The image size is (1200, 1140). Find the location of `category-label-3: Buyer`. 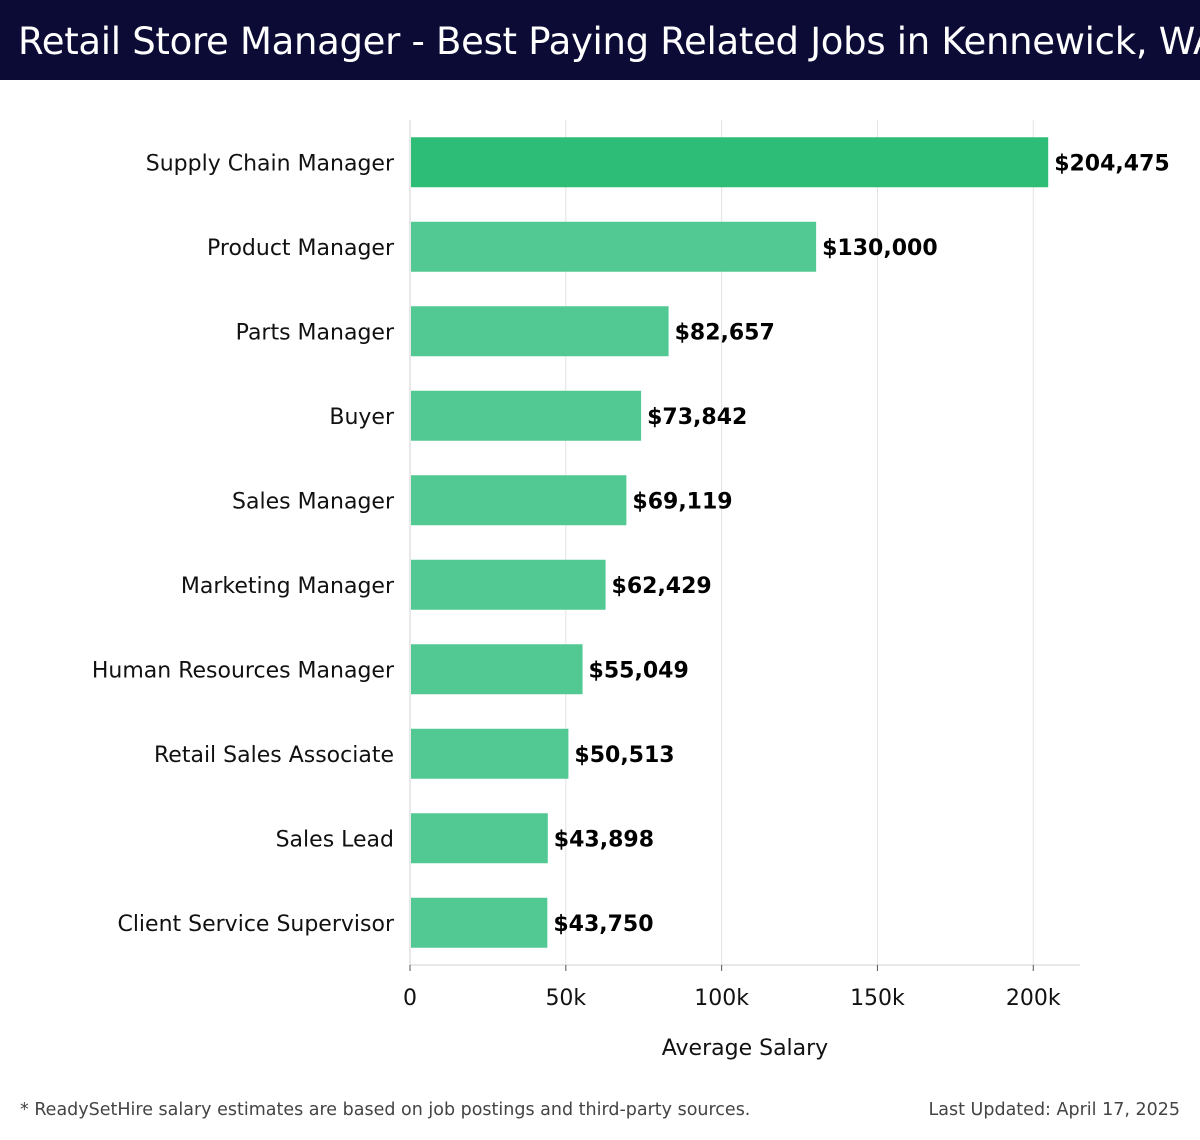

category-label-3: Buyer is located at coordinates (362, 417).